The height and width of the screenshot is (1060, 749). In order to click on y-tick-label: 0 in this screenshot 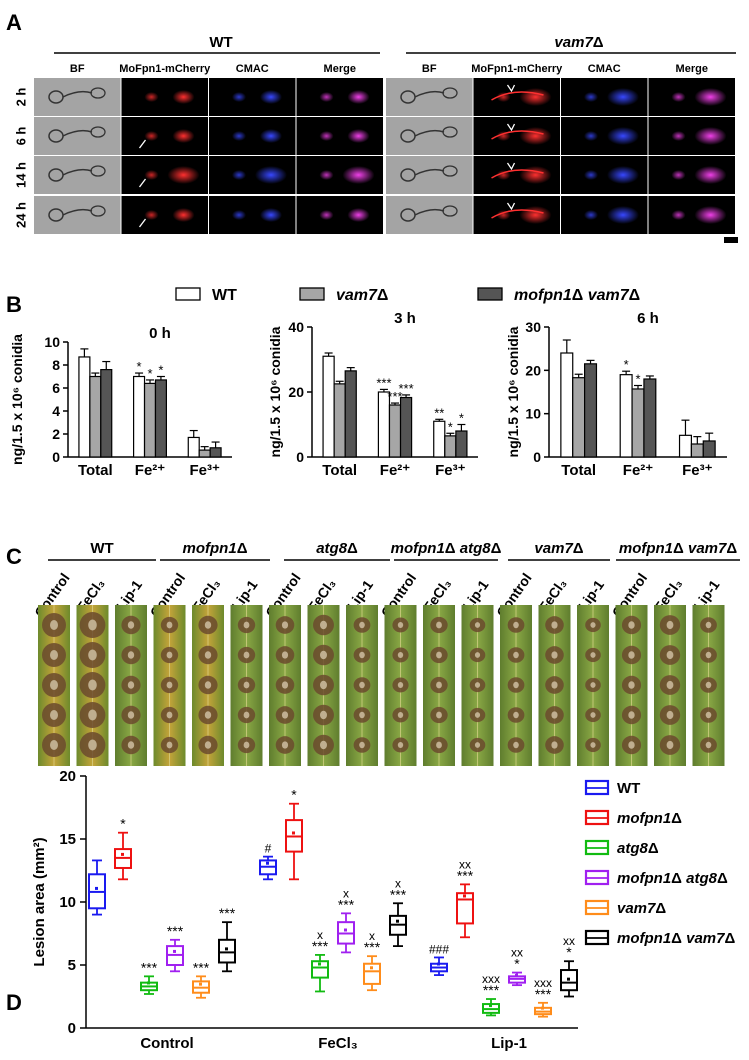, I will do `click(300, 457)`.